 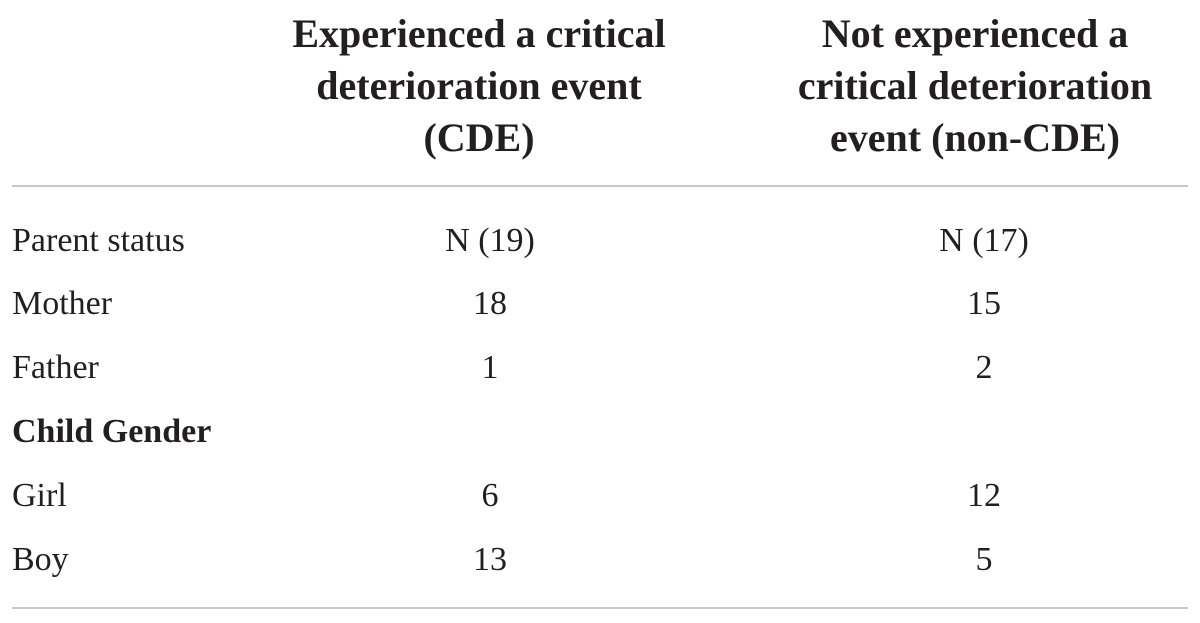 What do you see at coordinates (600, 186) in the screenshot?
I see `header-divider` at bounding box center [600, 186].